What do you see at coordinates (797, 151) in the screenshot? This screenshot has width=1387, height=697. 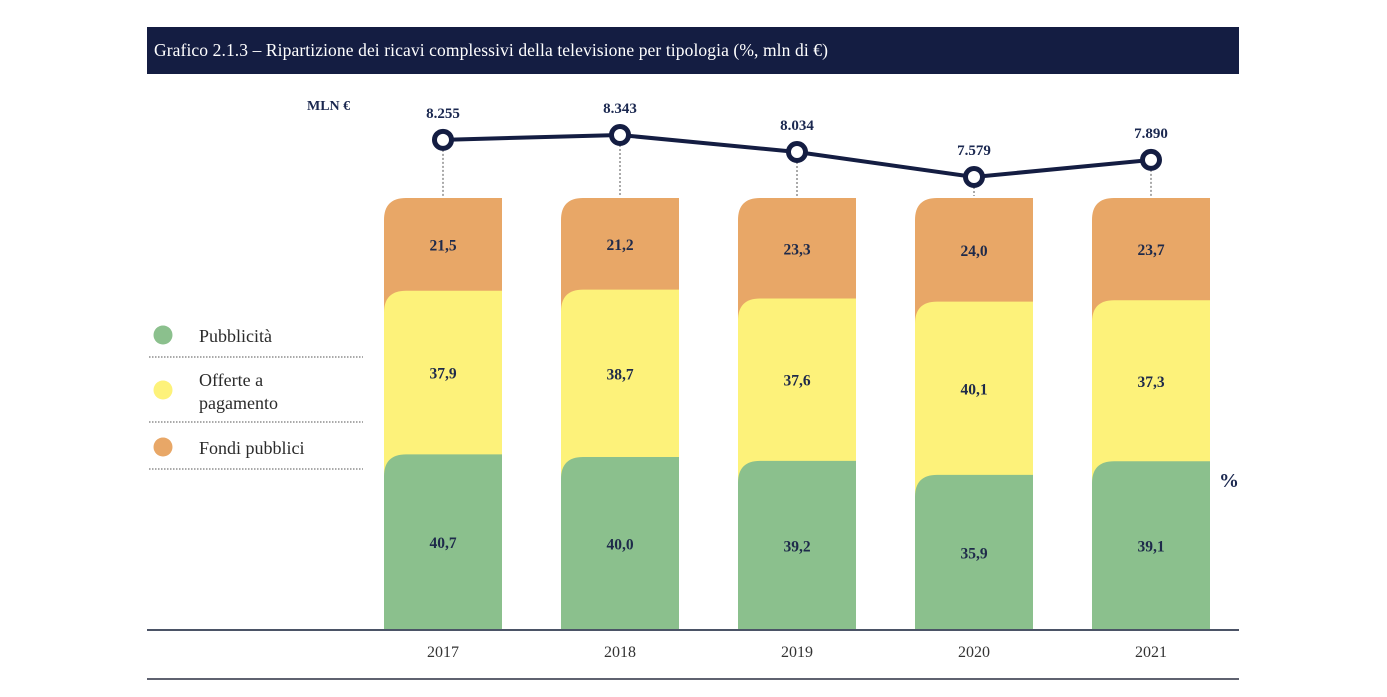 I see `line-point-2019` at bounding box center [797, 151].